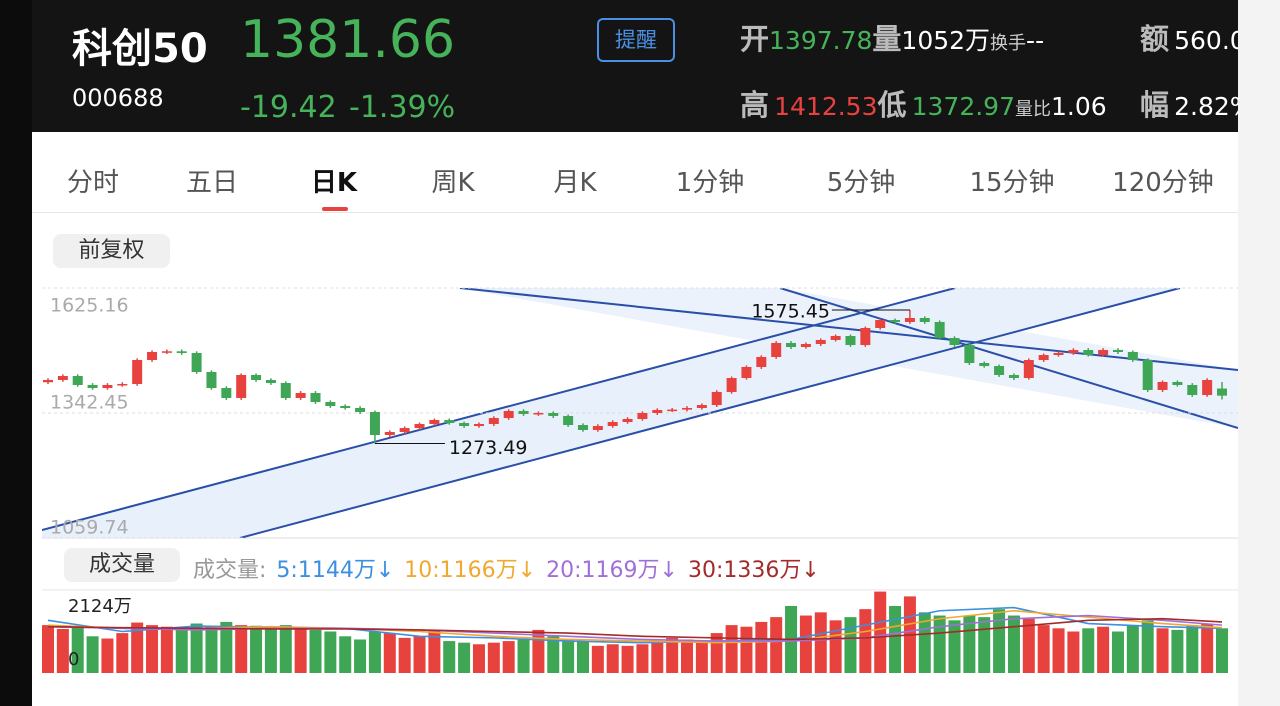 The height and width of the screenshot is (706, 1280). I want to click on stat-label: 额, so click(1155, 39).